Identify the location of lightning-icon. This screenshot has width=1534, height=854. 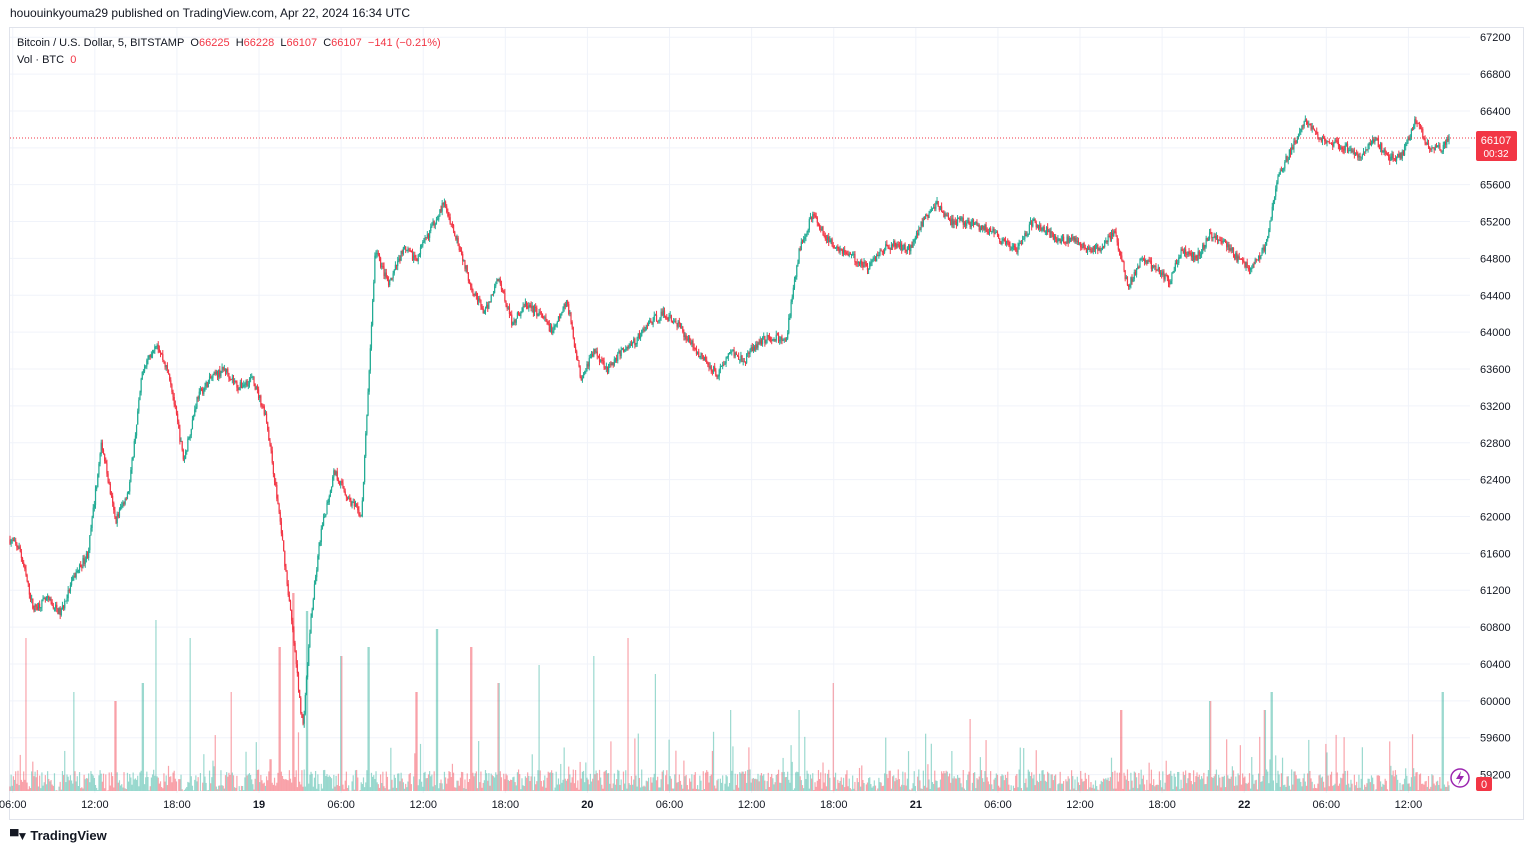
(1460, 778).